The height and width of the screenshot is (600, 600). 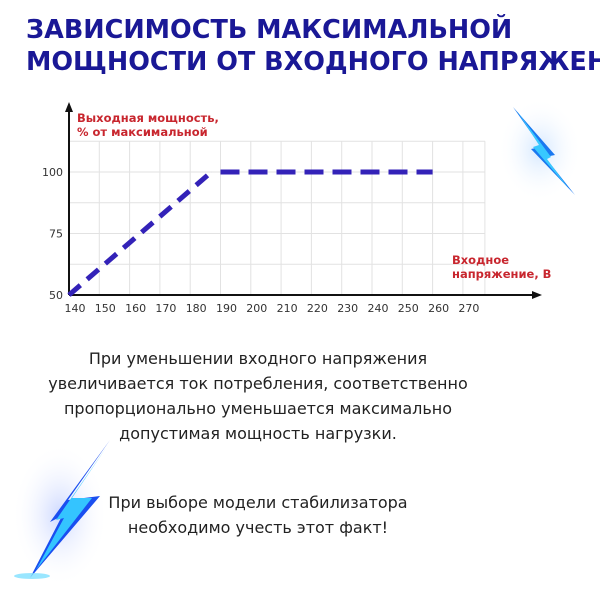 What do you see at coordinates (269, 30) in the screenshot?
I see `title-line: ЗАВИСИМОСТЬ МАКСИМАЛЬНОЙ` at bounding box center [269, 30].